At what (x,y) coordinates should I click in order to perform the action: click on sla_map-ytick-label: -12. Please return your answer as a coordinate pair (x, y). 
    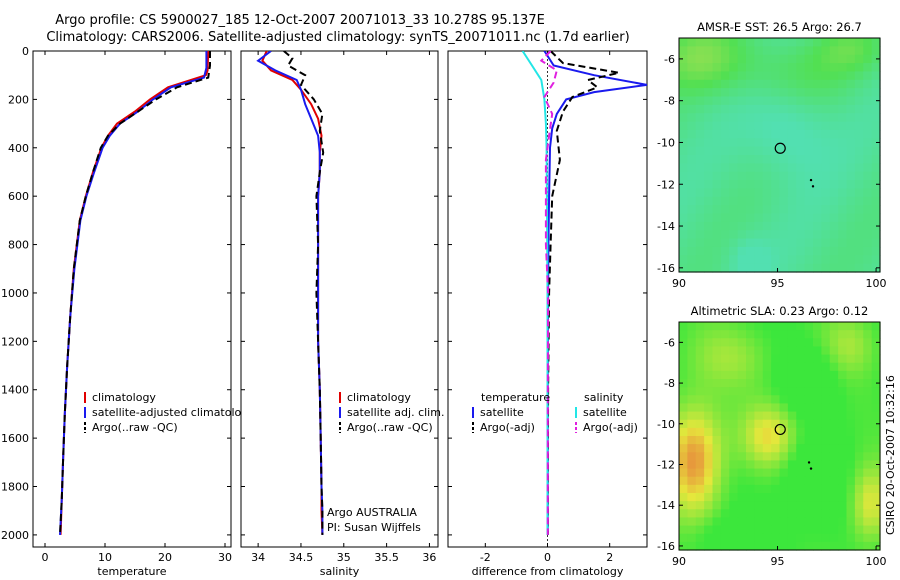
    Looking at the image, I should click on (666, 465).